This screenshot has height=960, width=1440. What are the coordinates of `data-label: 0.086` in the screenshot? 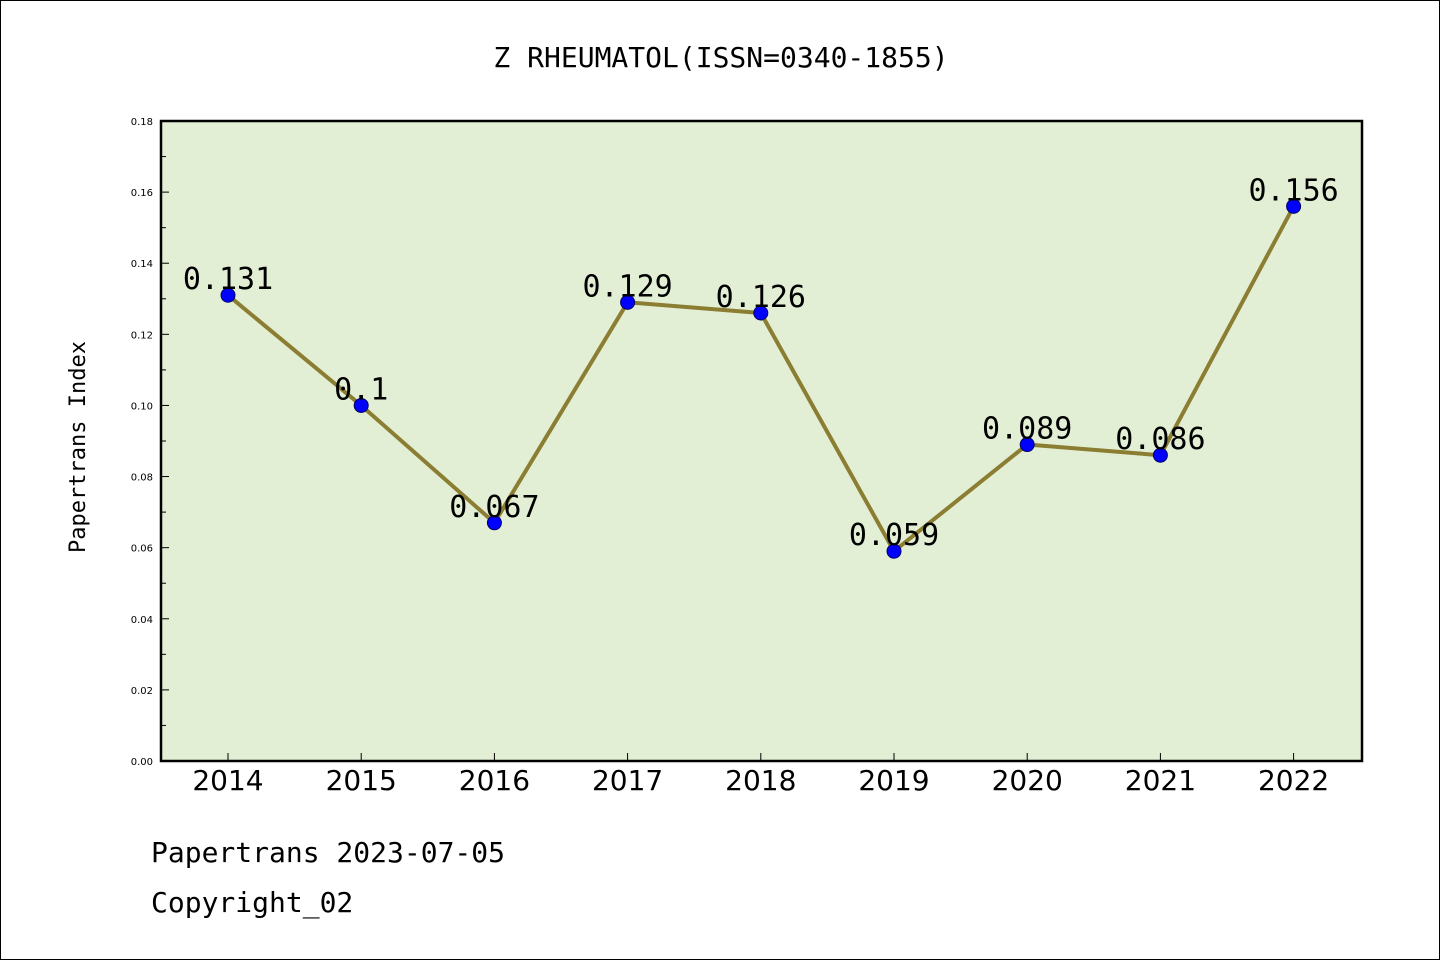 It's located at (1160, 439).